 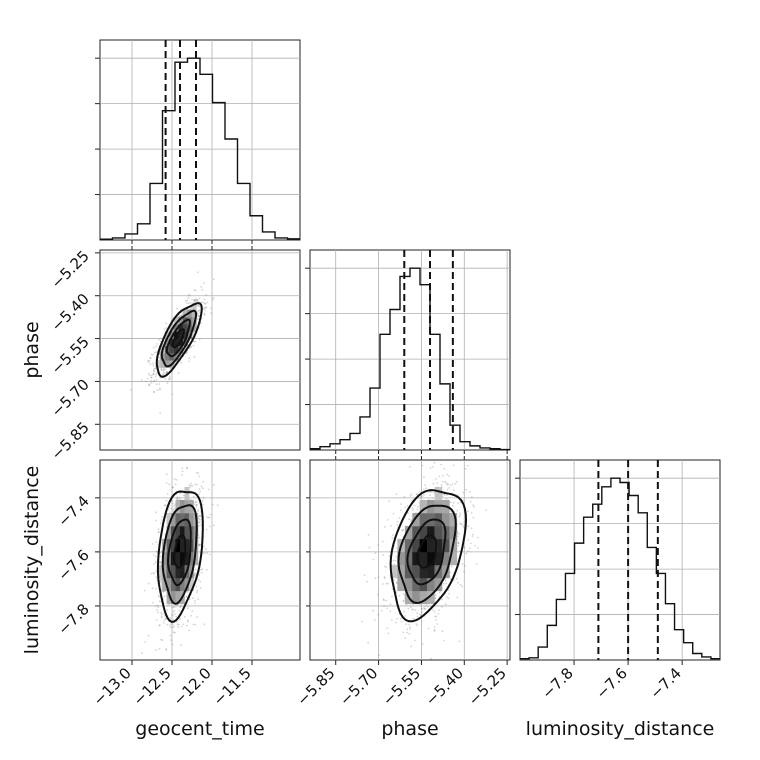 What do you see at coordinates (358, 686) in the screenshot?
I see `x-tick-label: −5.70` at bounding box center [358, 686].